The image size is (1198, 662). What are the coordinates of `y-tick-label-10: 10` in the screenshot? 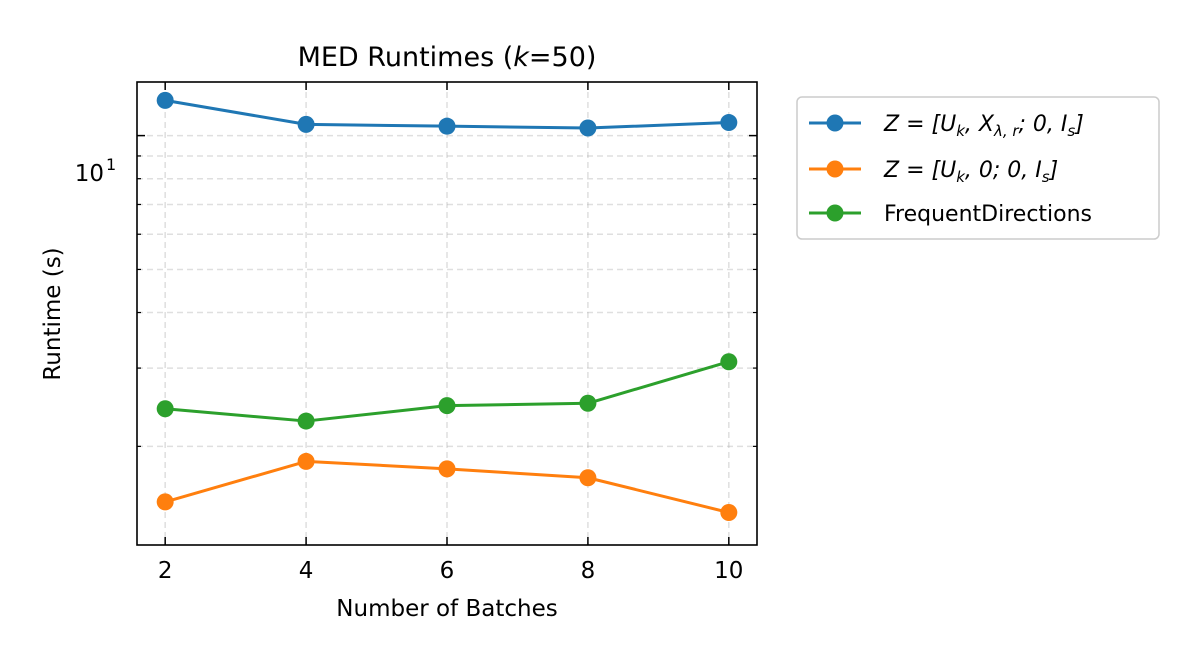 It's located at (89, 174).